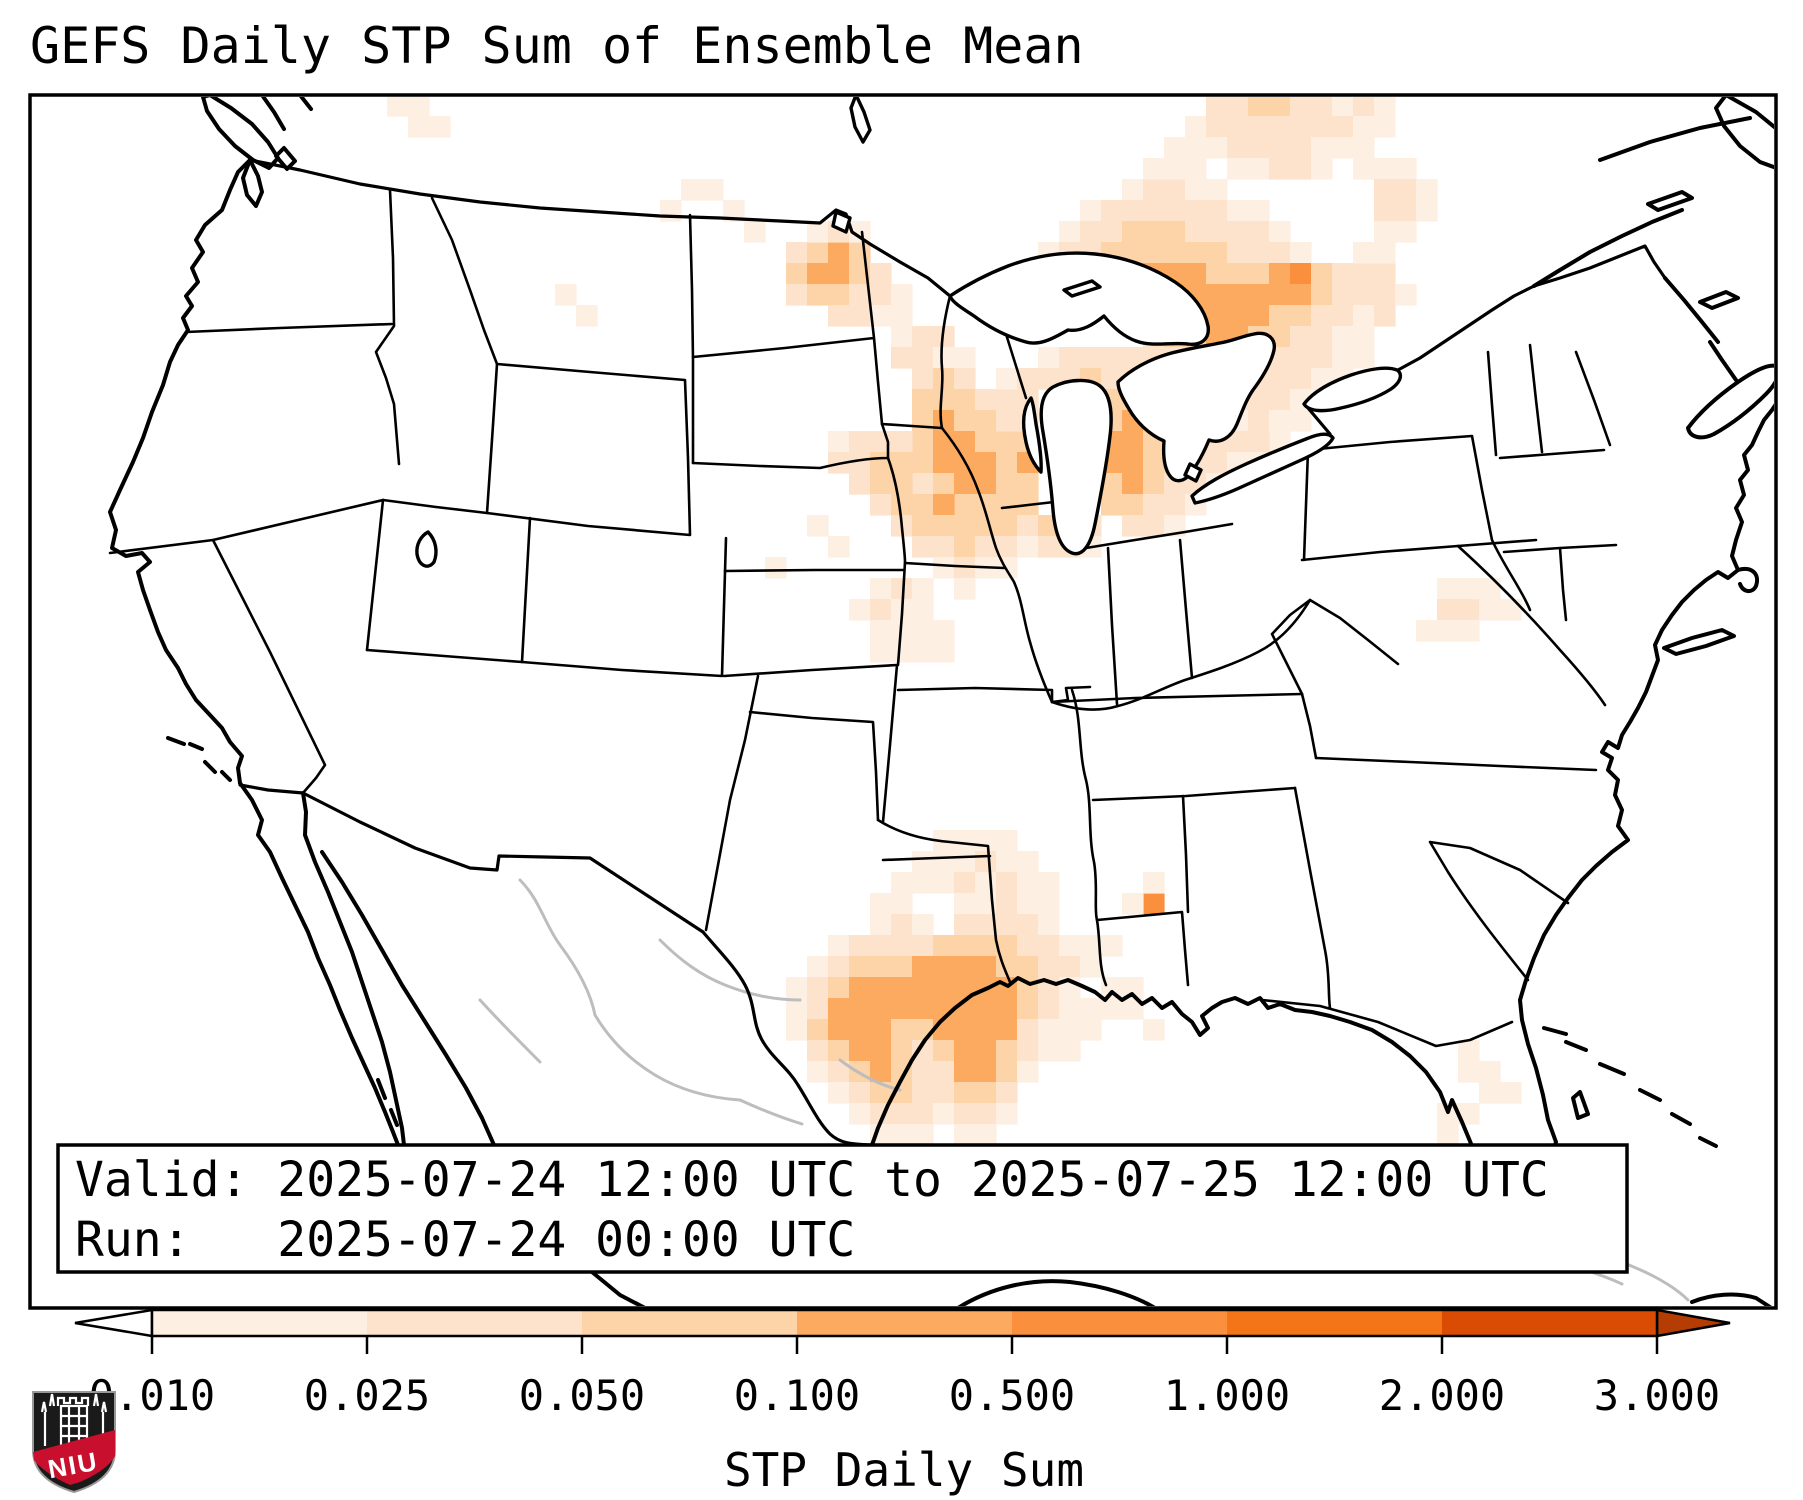 Image resolution: width=1803 pixels, height=1500 pixels. Describe the element at coordinates (797, 1395) in the screenshot. I see `colorbar-tick-label: 0.100` at that location.